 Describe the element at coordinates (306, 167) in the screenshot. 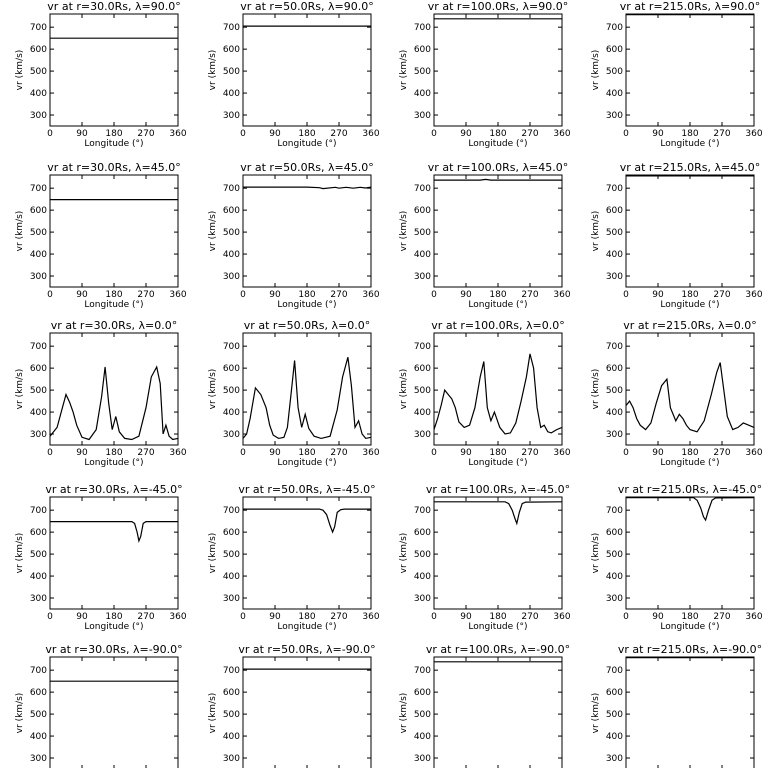

I see `panel-title: vr at r=50.0Rs, λ=45.0°` at that location.